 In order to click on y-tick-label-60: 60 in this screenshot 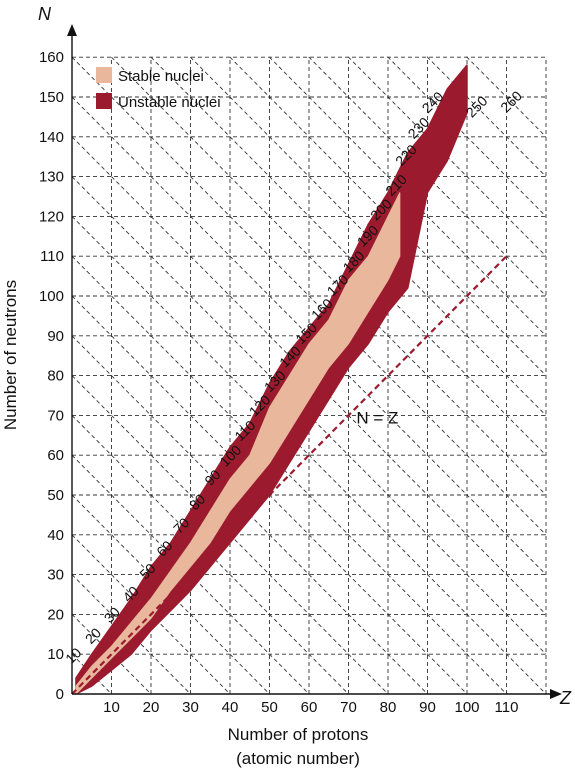, I will do `click(55, 455)`.